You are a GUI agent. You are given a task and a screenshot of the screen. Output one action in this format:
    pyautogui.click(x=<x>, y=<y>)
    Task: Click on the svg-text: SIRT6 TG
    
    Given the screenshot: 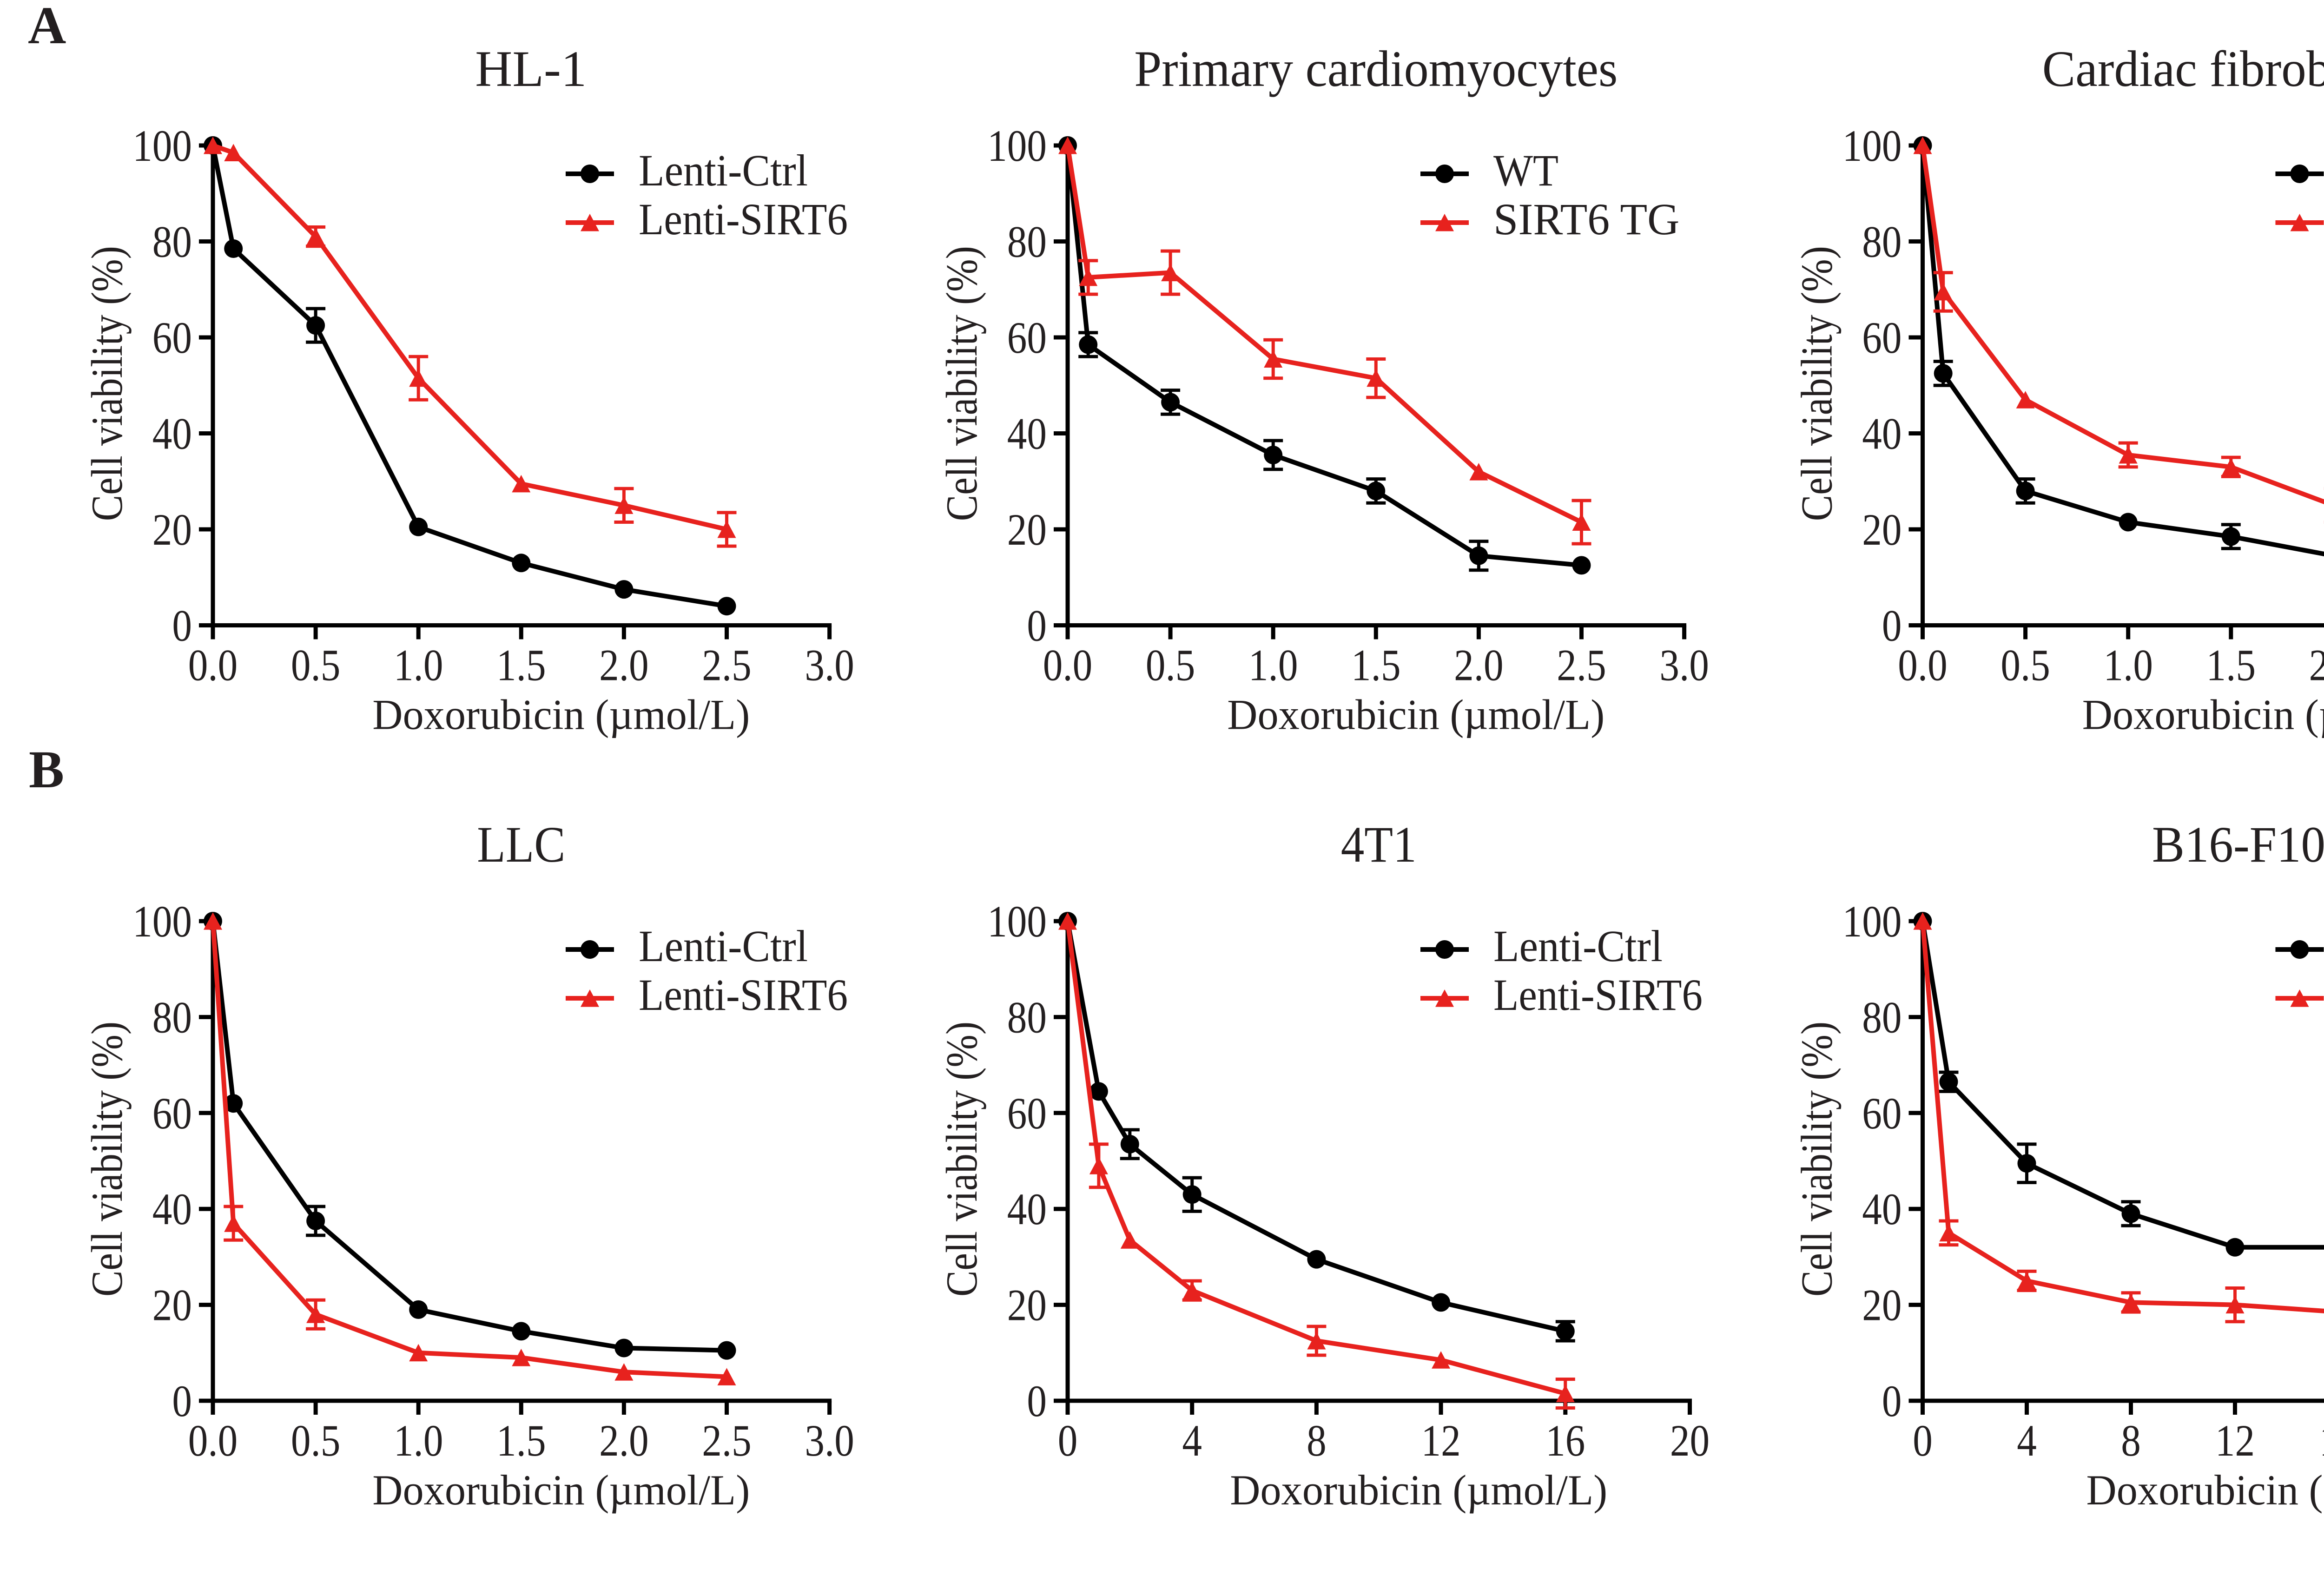 What is the action you would take?
    pyautogui.click(x=1586, y=219)
    